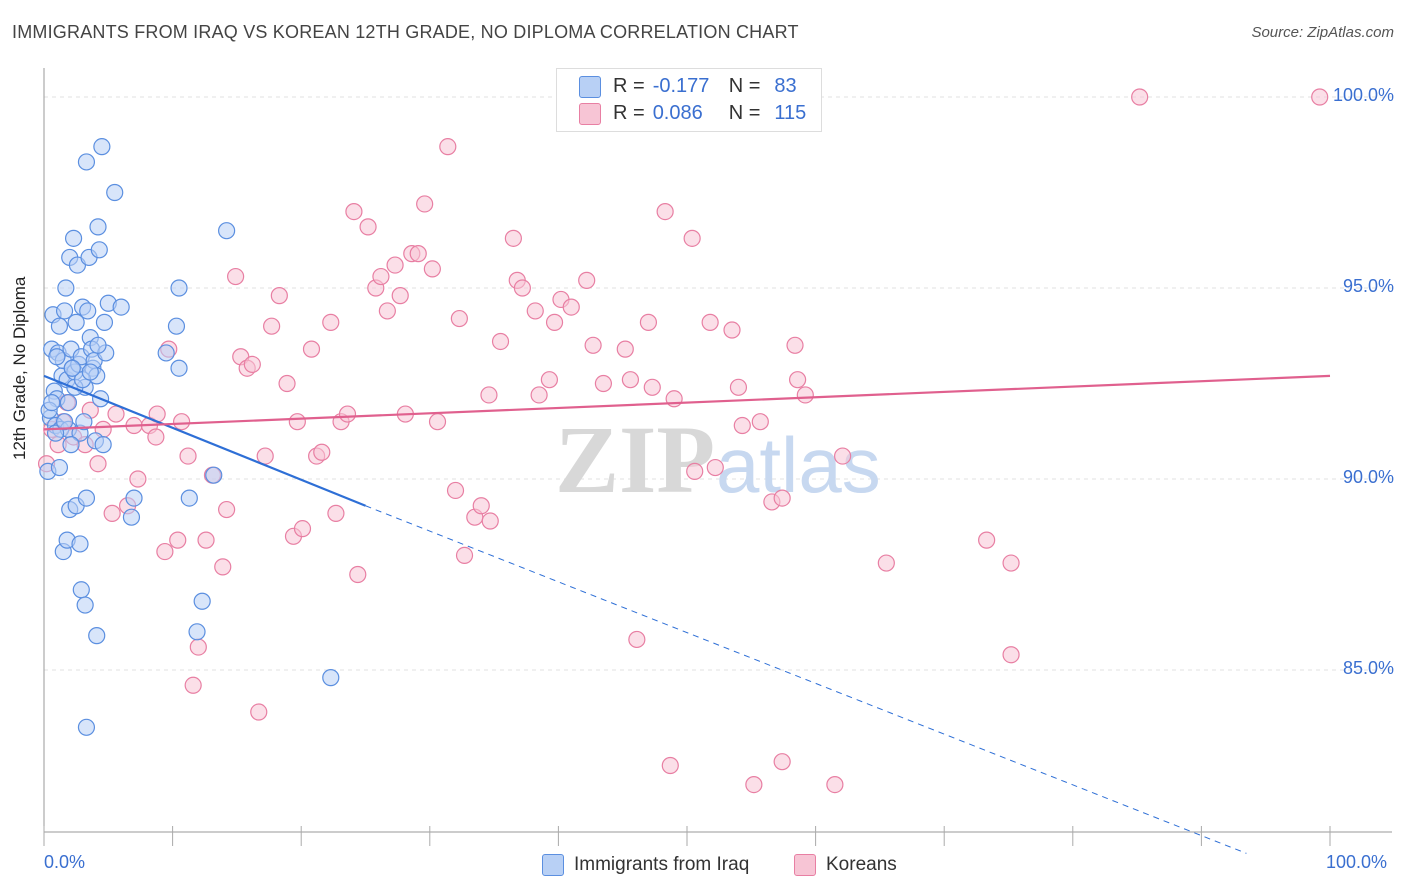 The width and height of the screenshot is (1406, 892). What do you see at coordinates (785, 85) in the screenshot?
I see `iraq-n-value: 83` at bounding box center [785, 85].